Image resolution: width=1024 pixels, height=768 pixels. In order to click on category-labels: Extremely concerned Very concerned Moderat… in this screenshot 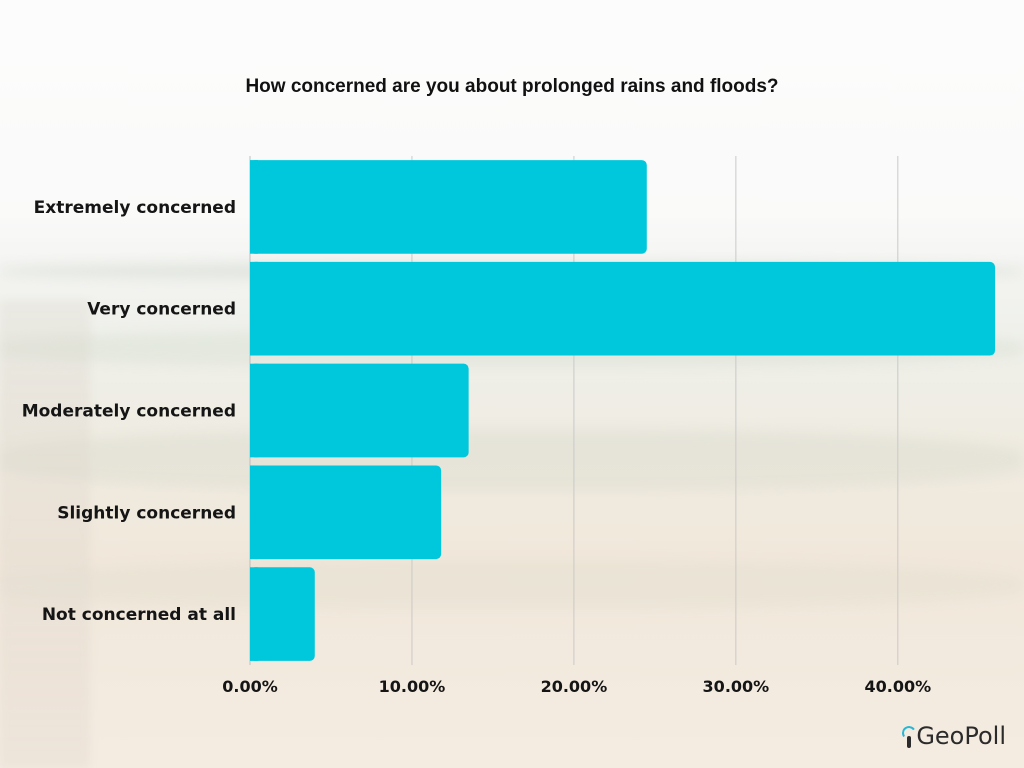, I will do `click(129, 411)`.